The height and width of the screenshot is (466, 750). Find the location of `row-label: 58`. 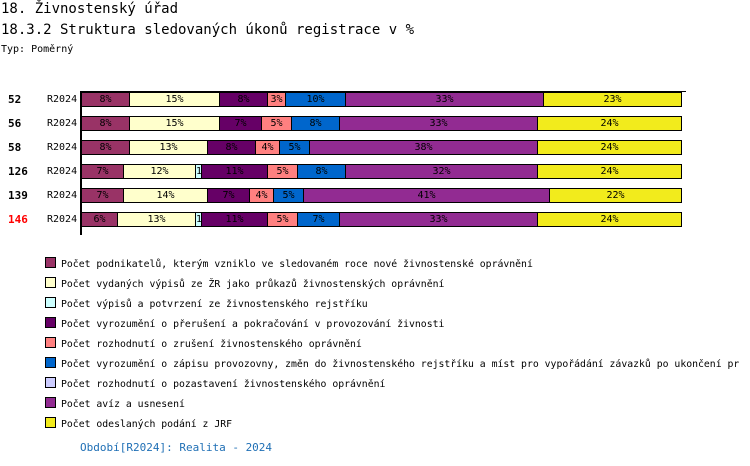

row-label: 58 is located at coordinates (15, 147).